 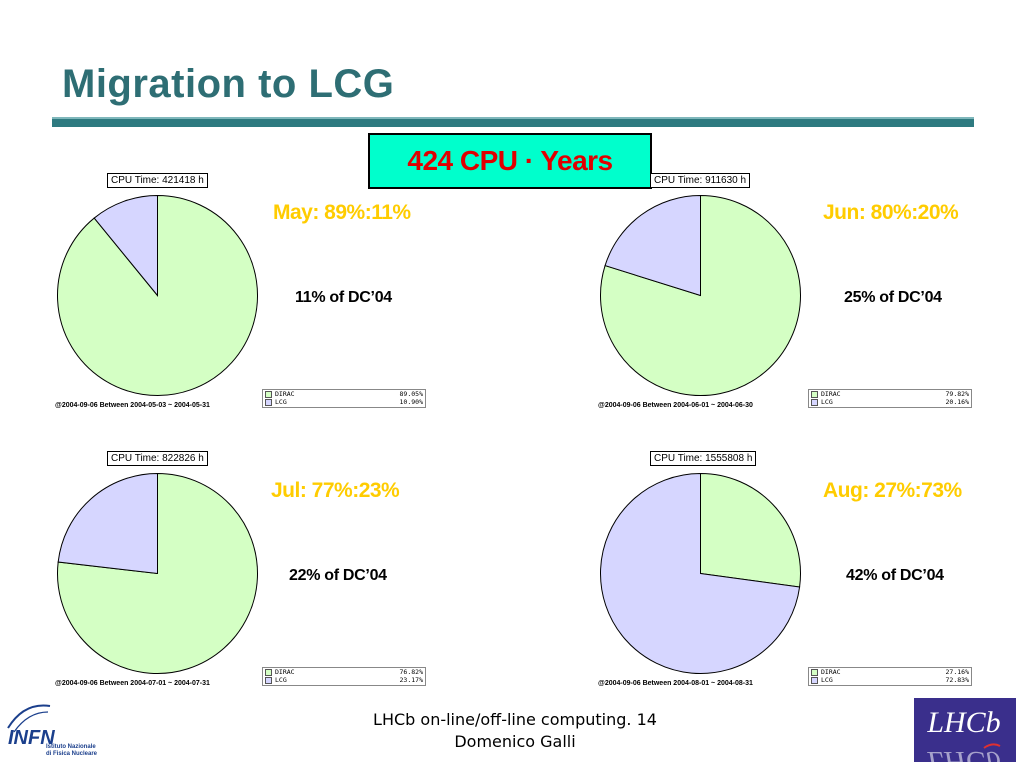 What do you see at coordinates (895, 575) in the screenshot?
I see `dc04-share-label: 42% of DC’04` at bounding box center [895, 575].